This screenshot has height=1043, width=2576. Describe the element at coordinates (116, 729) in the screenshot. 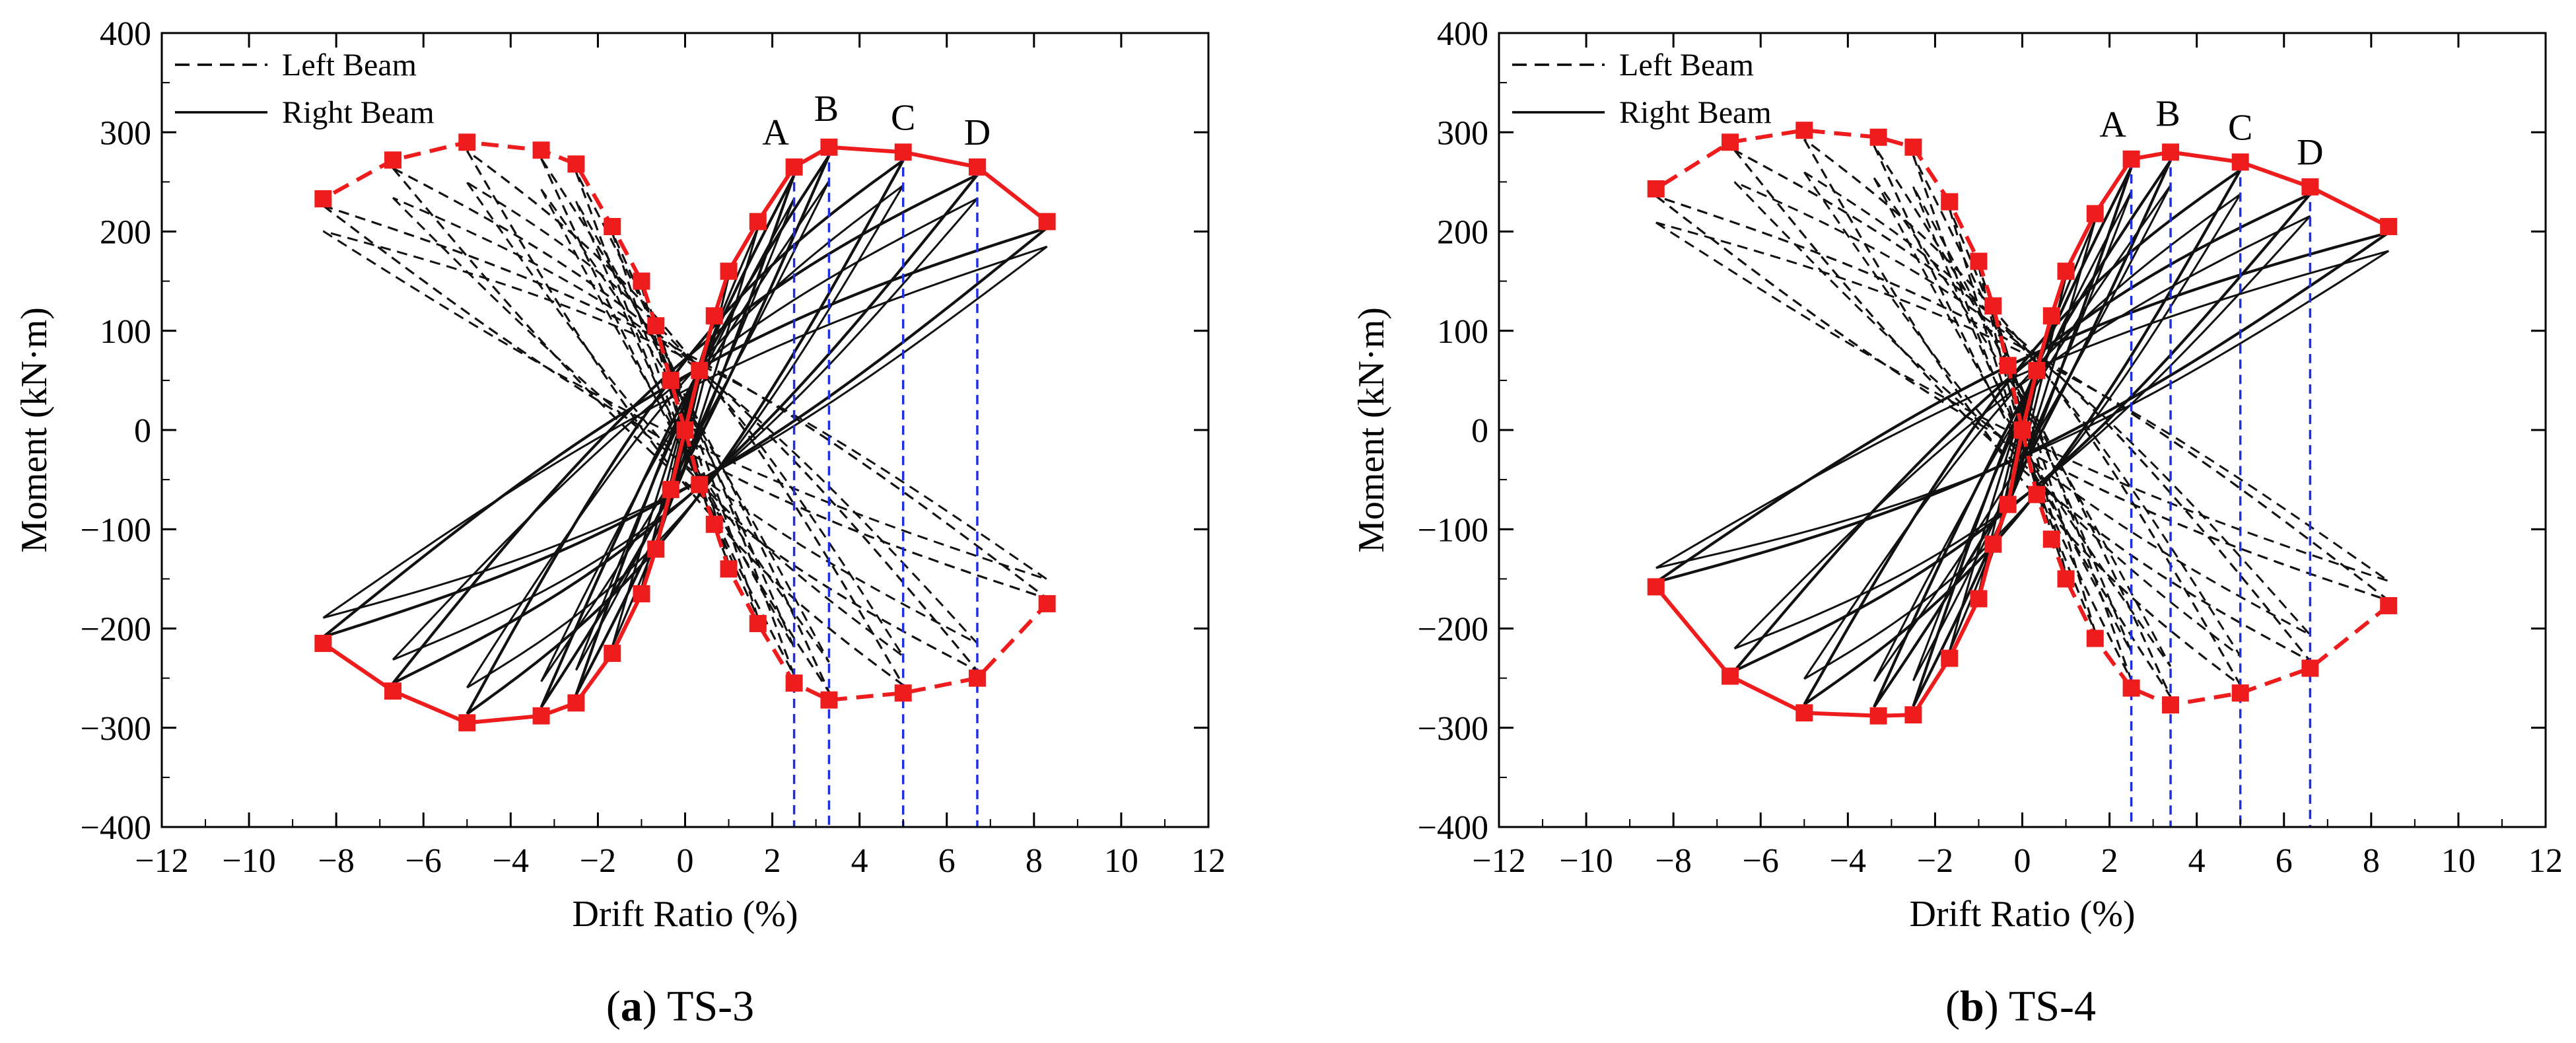

I see `y-tick-label: −300` at that location.